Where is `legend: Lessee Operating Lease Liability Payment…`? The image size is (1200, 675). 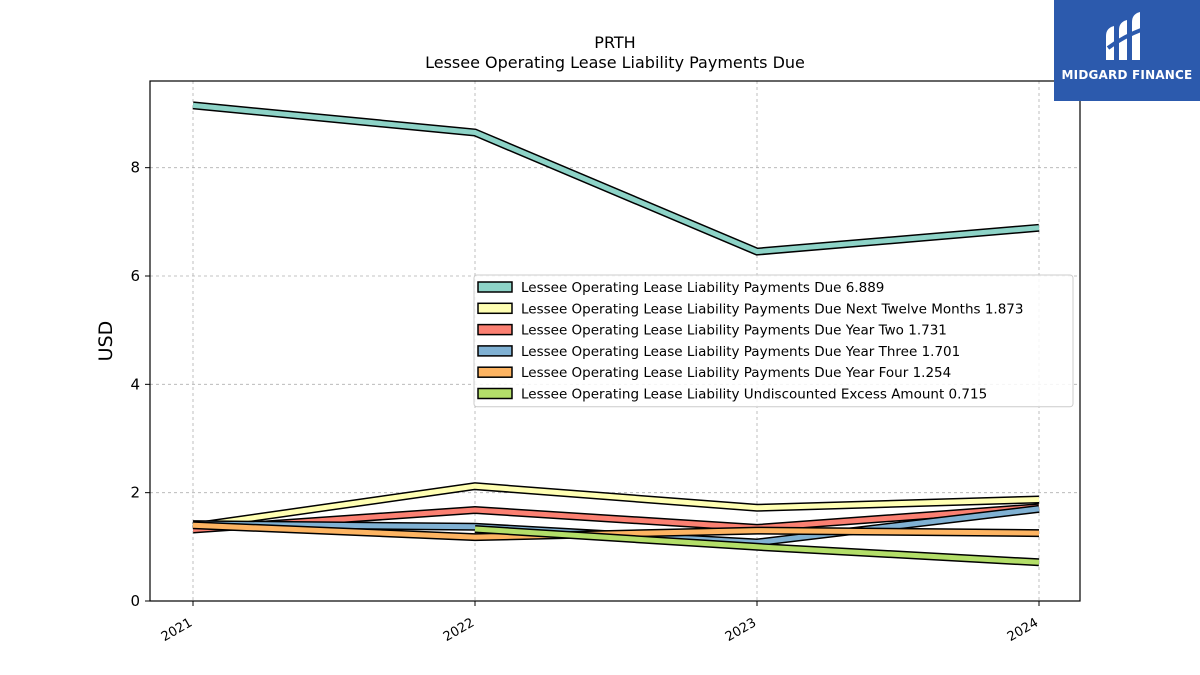
legend: Lessee Operating Lease Liability Payment… is located at coordinates (773, 341).